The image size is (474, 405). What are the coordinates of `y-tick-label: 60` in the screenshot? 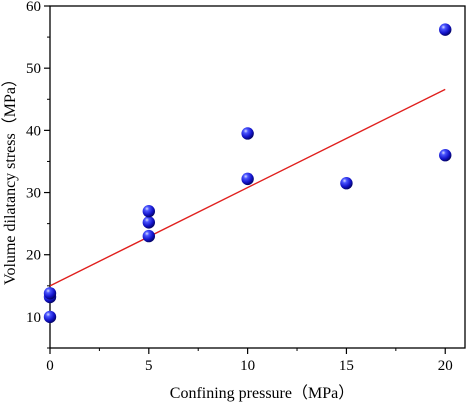 It's located at (33, 7).